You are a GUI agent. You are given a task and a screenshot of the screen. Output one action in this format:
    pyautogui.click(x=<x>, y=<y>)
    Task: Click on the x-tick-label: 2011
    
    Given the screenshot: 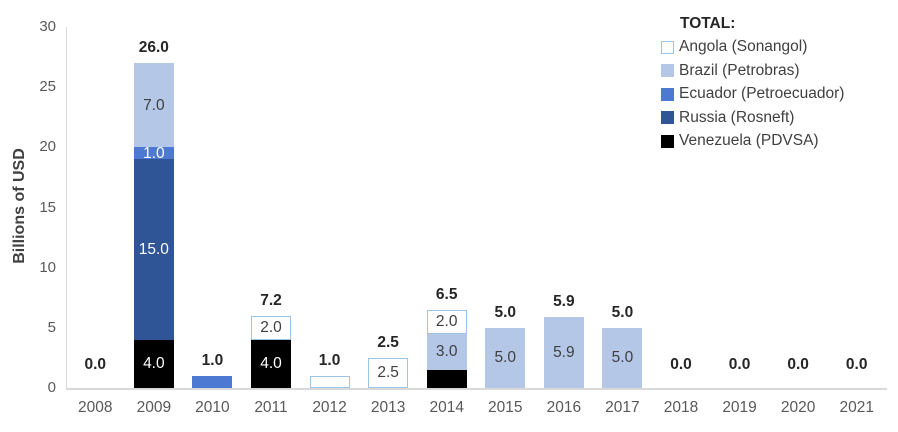 What is the action you would take?
    pyautogui.click(x=271, y=407)
    